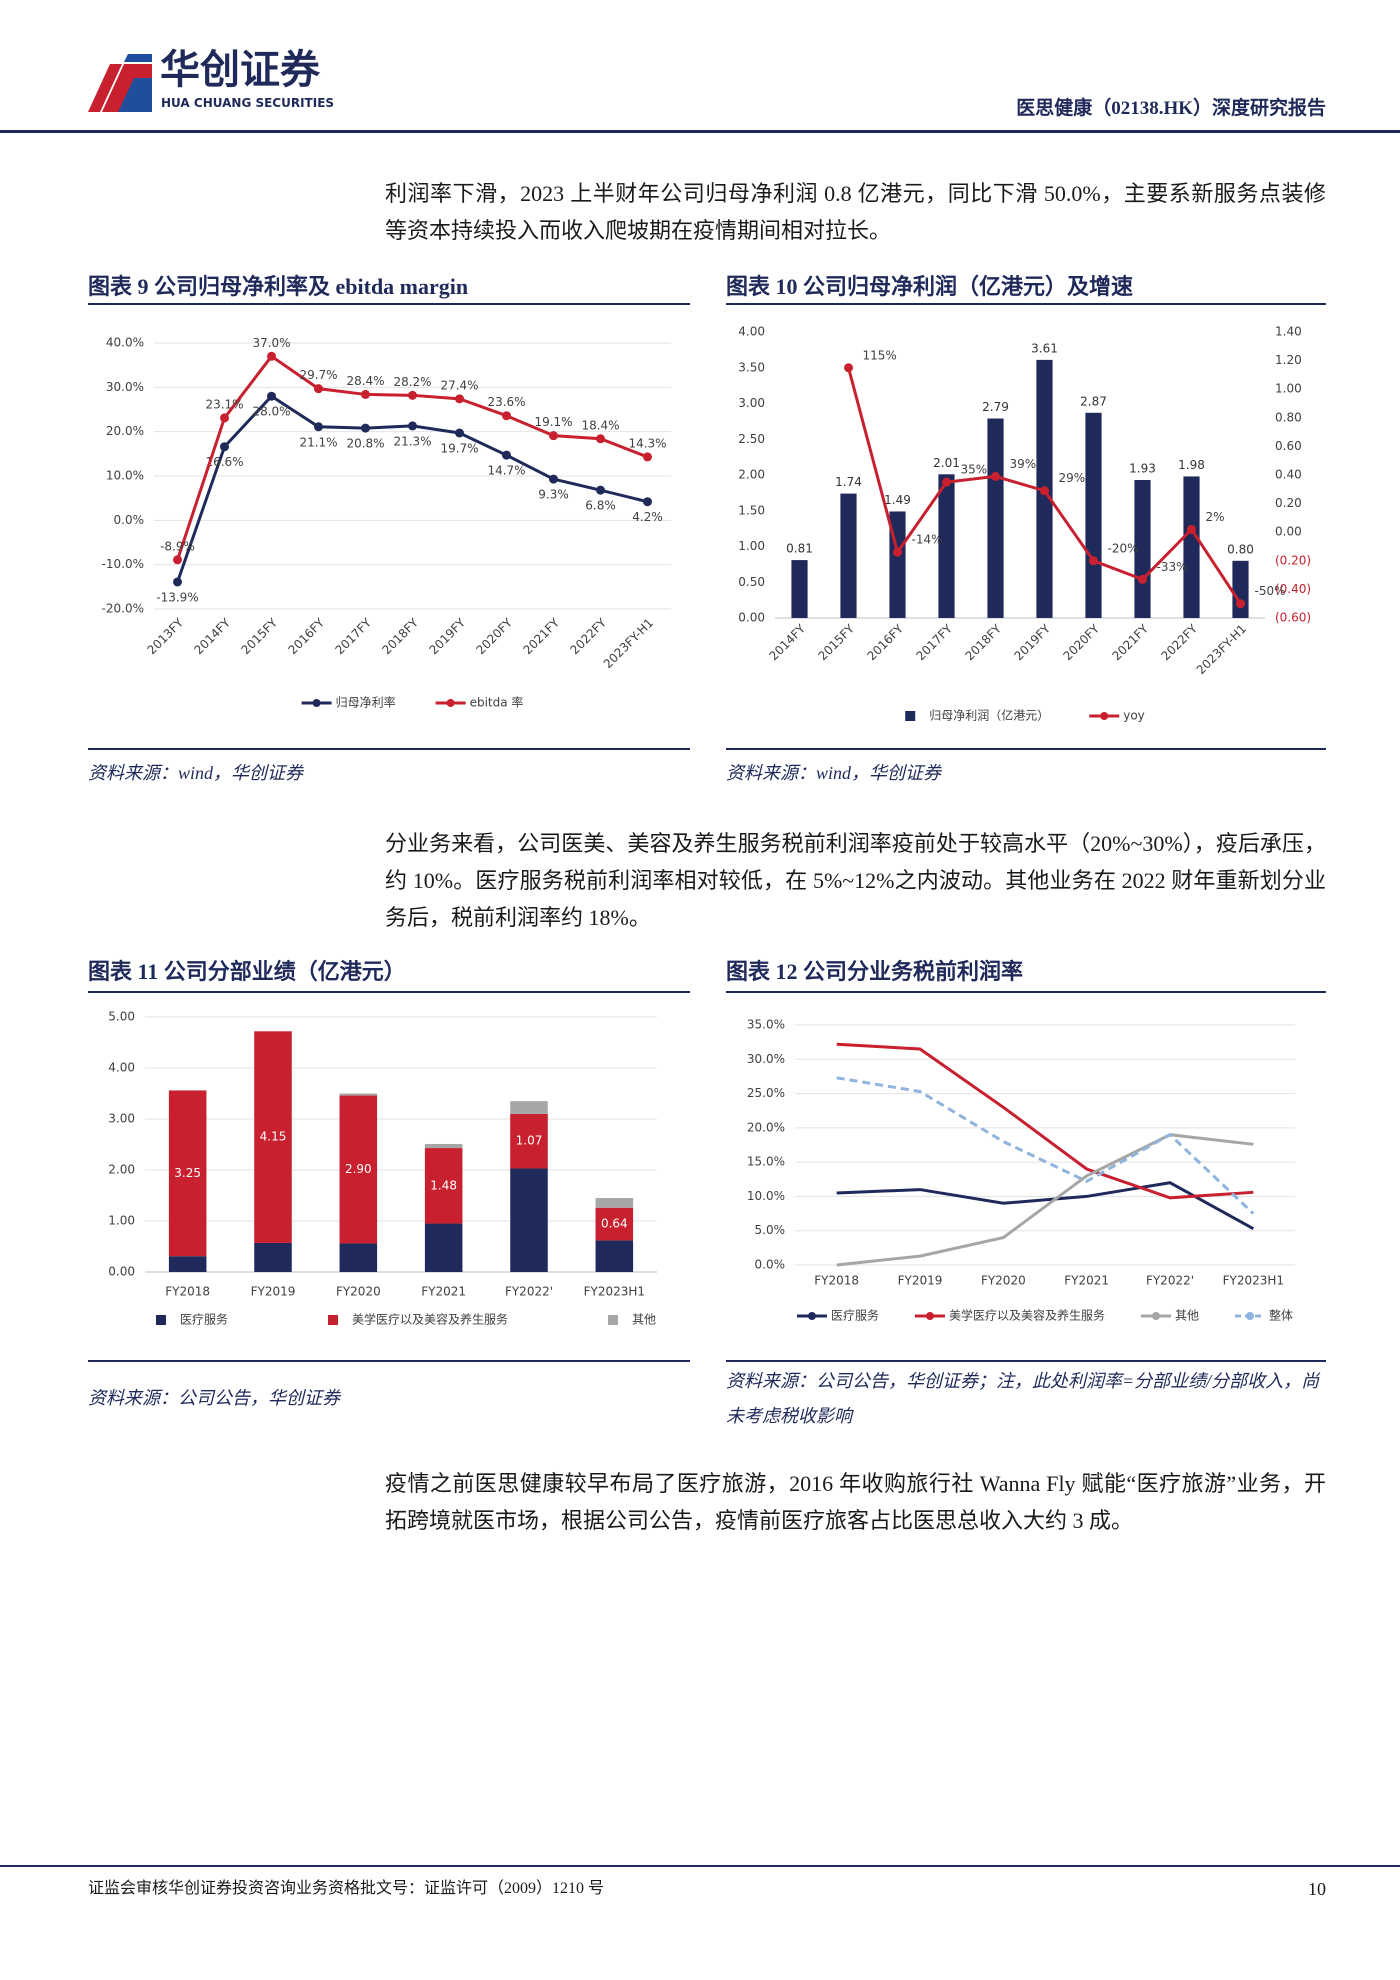  I want to click on legend-label: ebitda 率, so click(497, 702).